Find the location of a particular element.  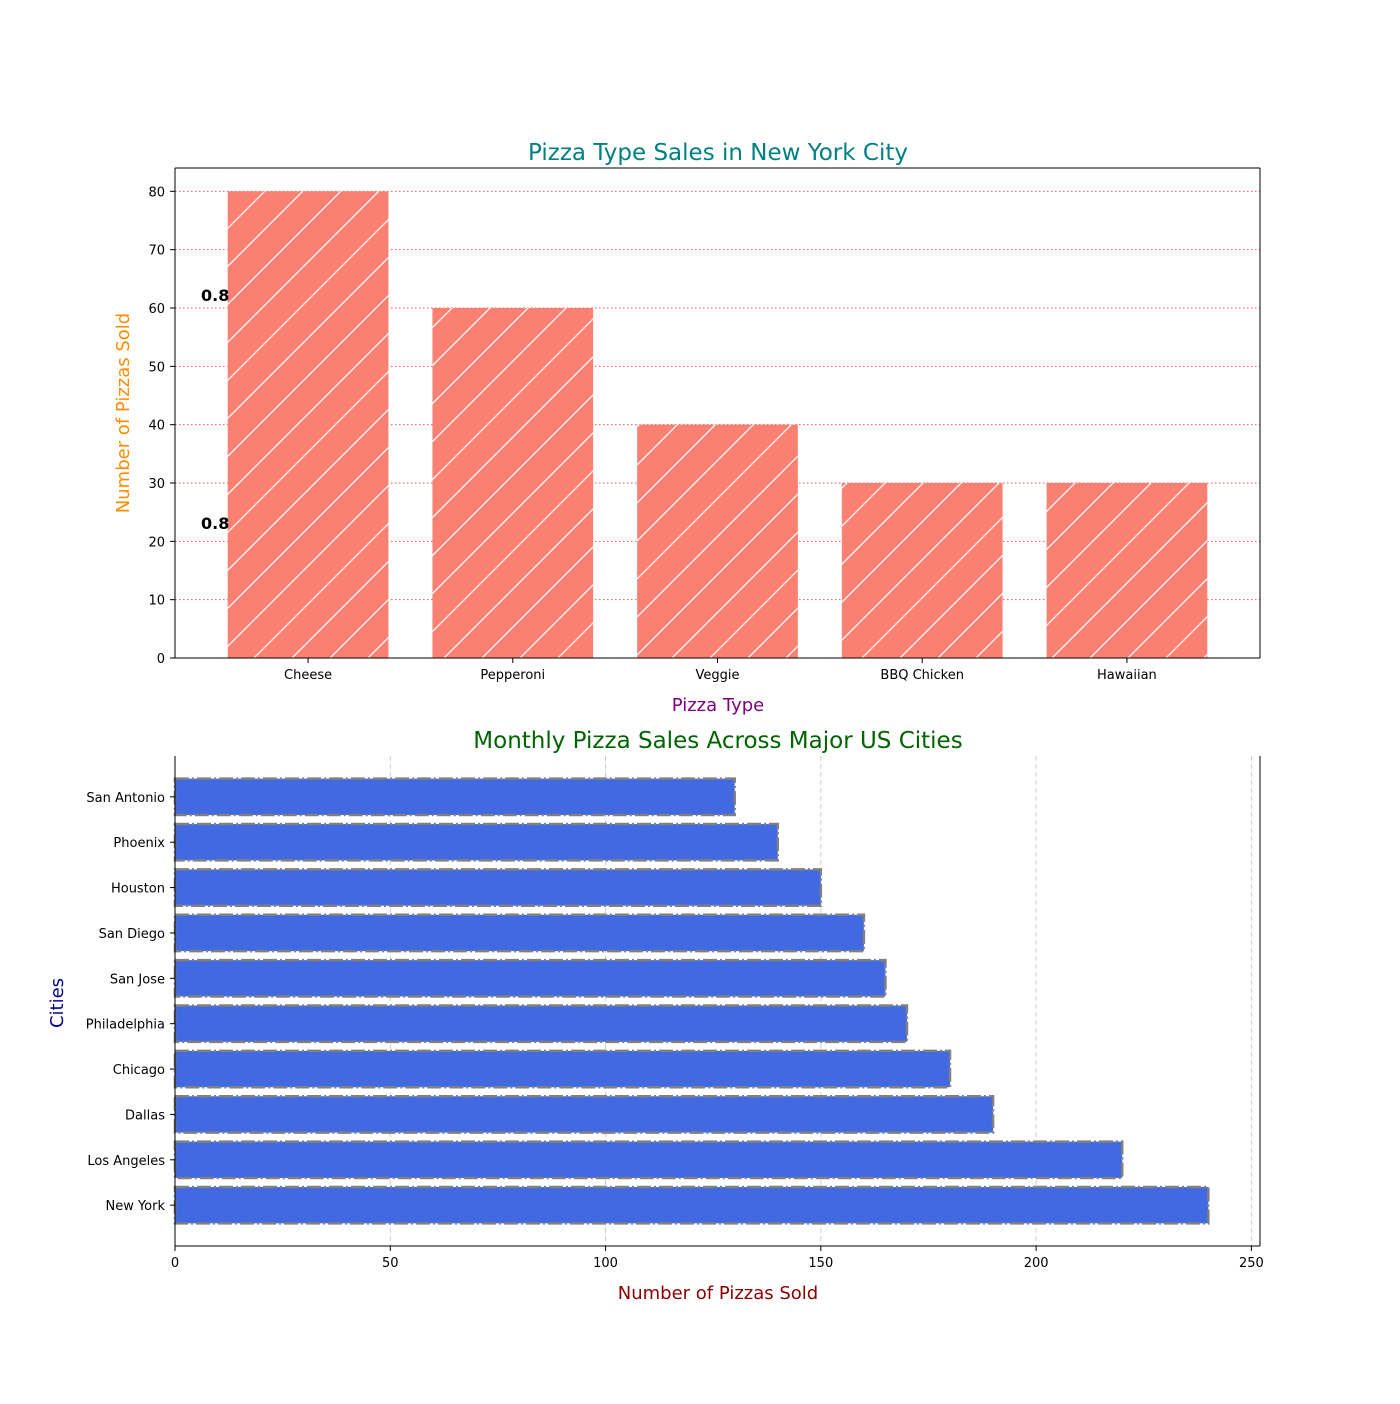

y-tick-label: 40 is located at coordinates (156, 426).